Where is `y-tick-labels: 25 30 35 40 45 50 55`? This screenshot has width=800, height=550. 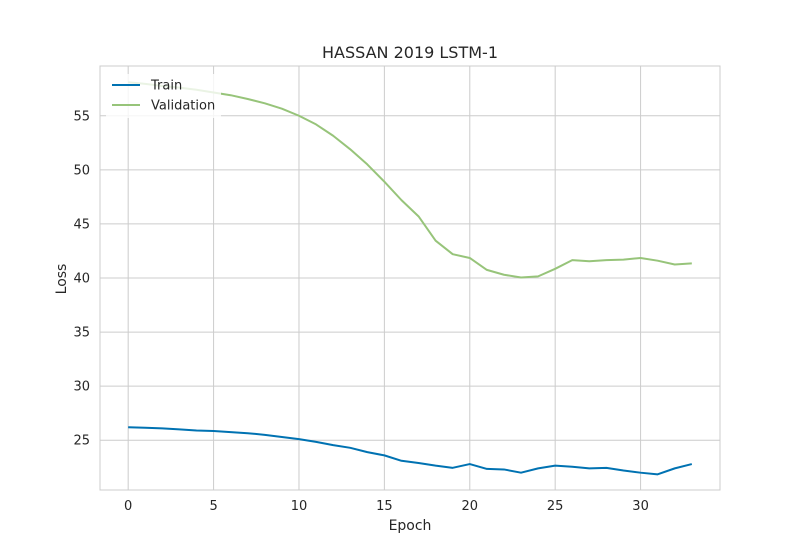
y-tick-labels: 25 30 35 40 45 50 55 is located at coordinates (81, 278).